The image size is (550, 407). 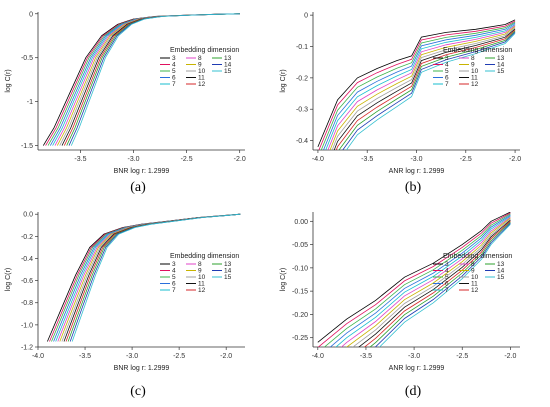 What do you see at coordinates (27, 303) in the screenshot?
I see `y-tick-label: -0.8` at bounding box center [27, 303].